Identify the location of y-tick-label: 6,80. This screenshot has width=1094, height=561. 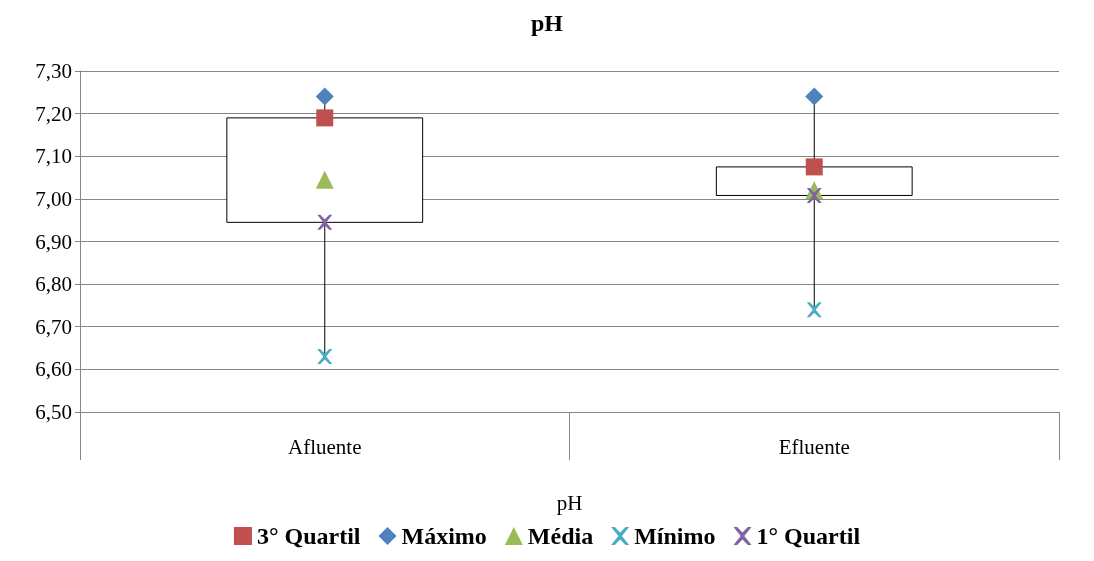
(53, 284).